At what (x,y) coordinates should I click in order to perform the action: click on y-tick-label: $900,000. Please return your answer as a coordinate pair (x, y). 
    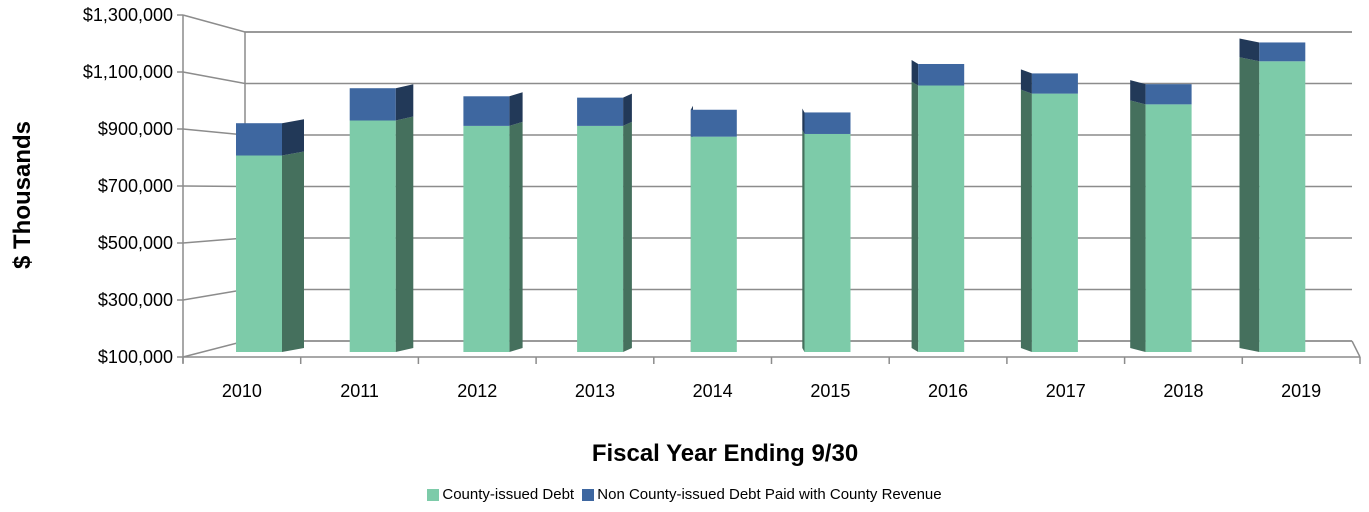
    Looking at the image, I should click on (135, 129).